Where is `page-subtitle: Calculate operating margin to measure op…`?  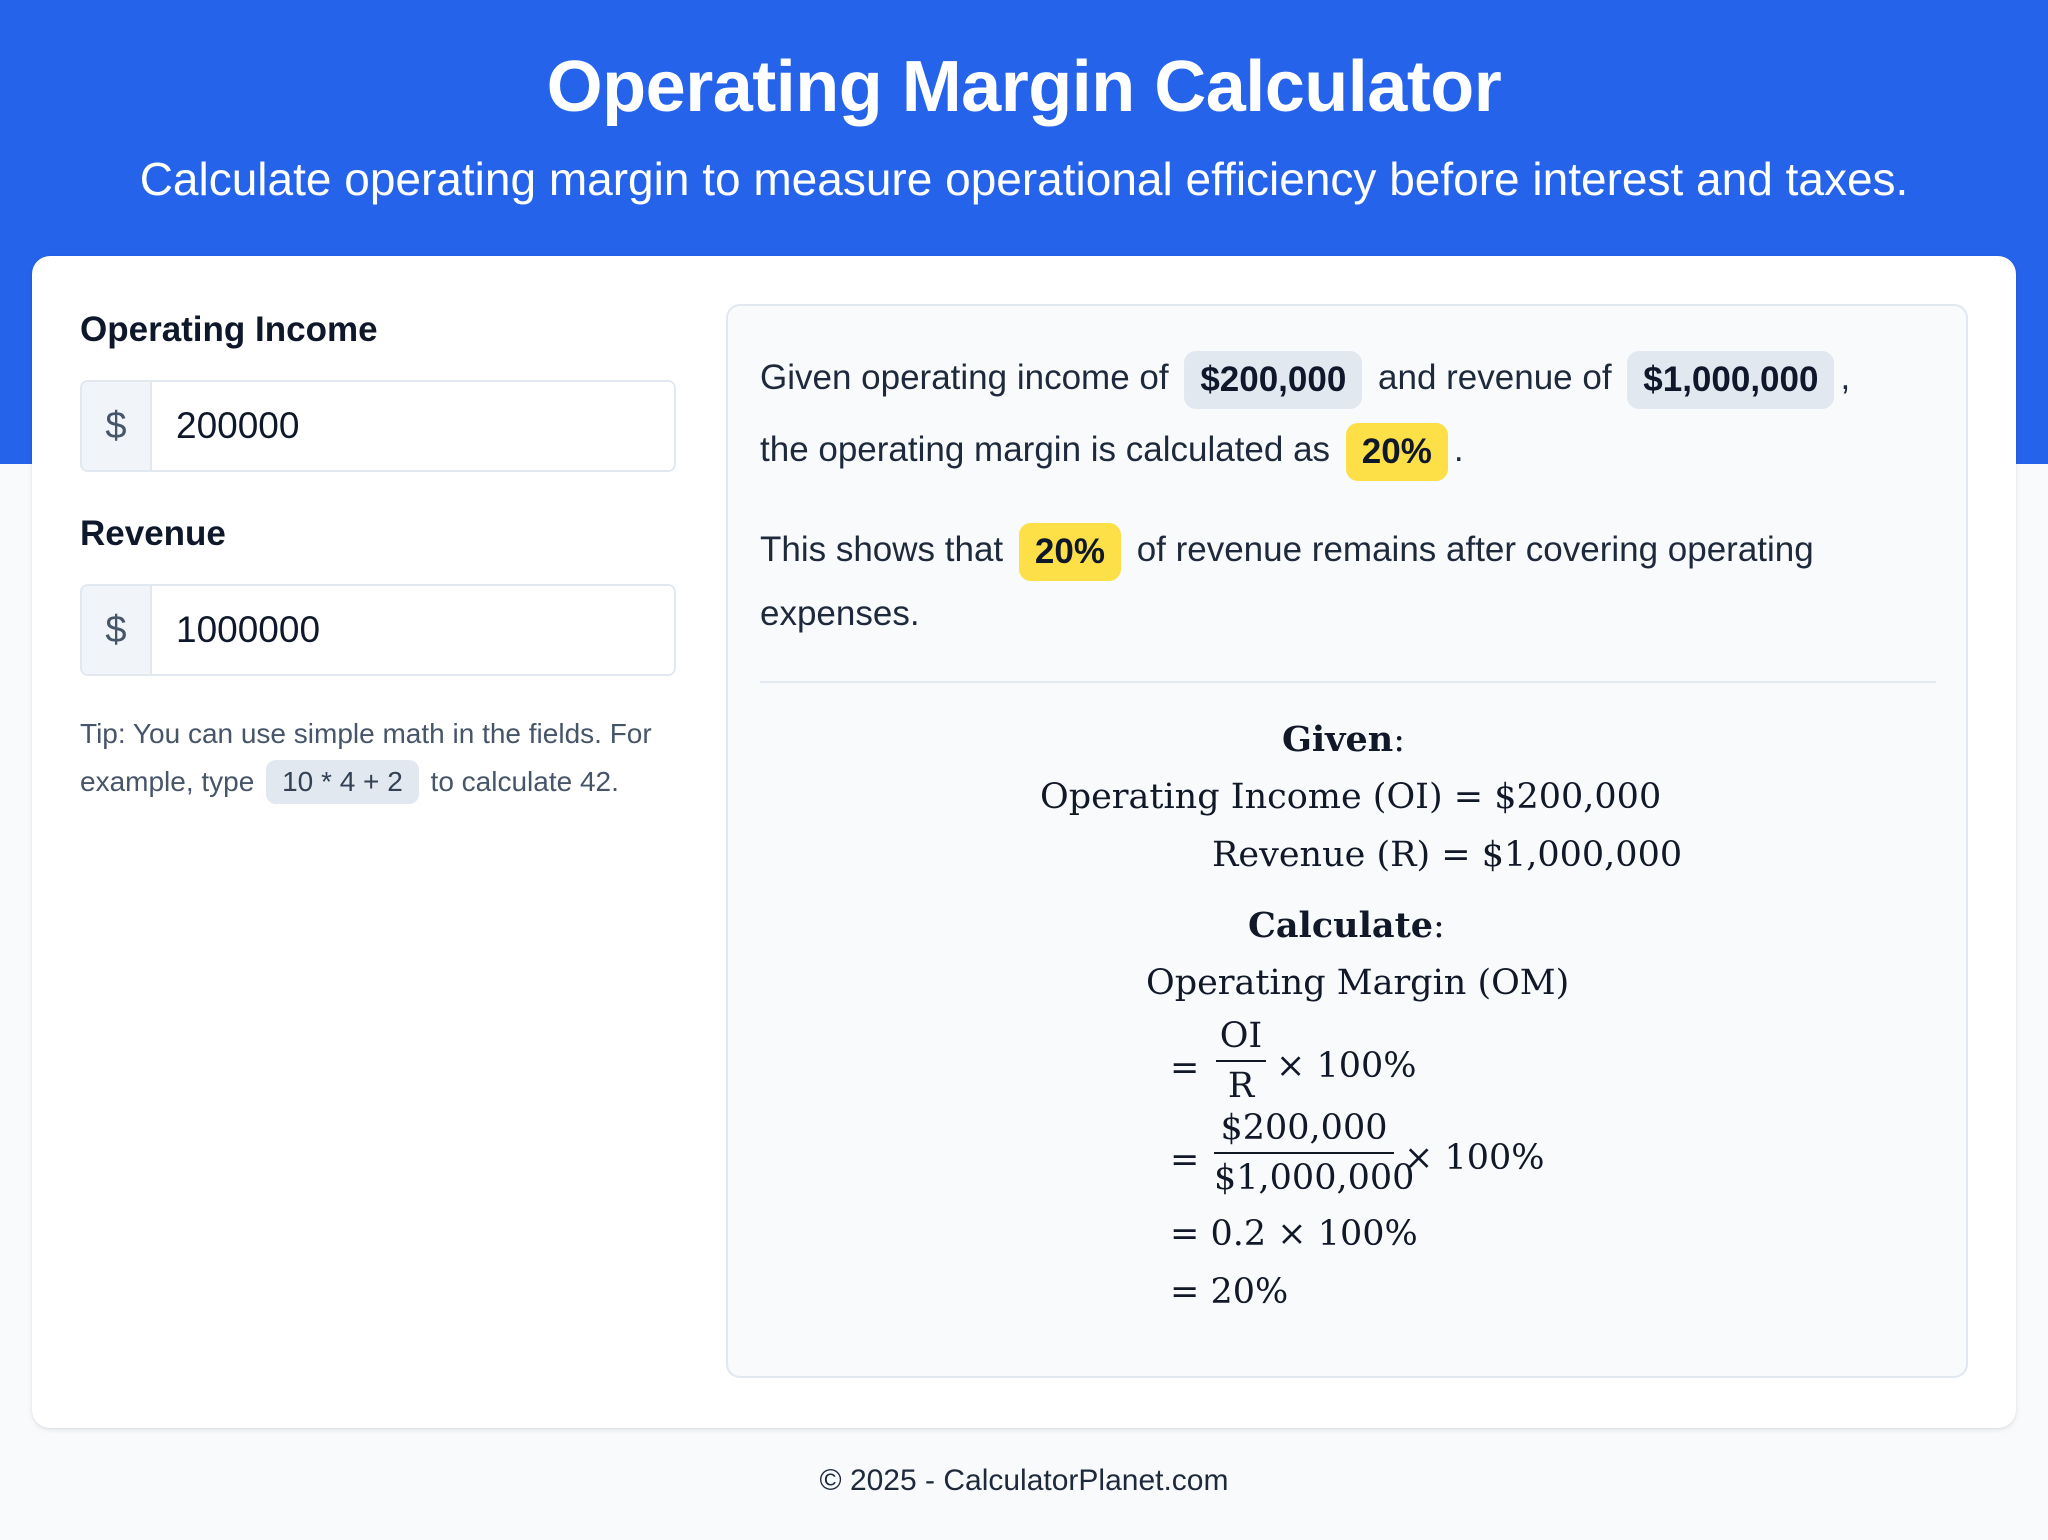
page-subtitle: Calculate operating margin to measure op… is located at coordinates (1024, 179).